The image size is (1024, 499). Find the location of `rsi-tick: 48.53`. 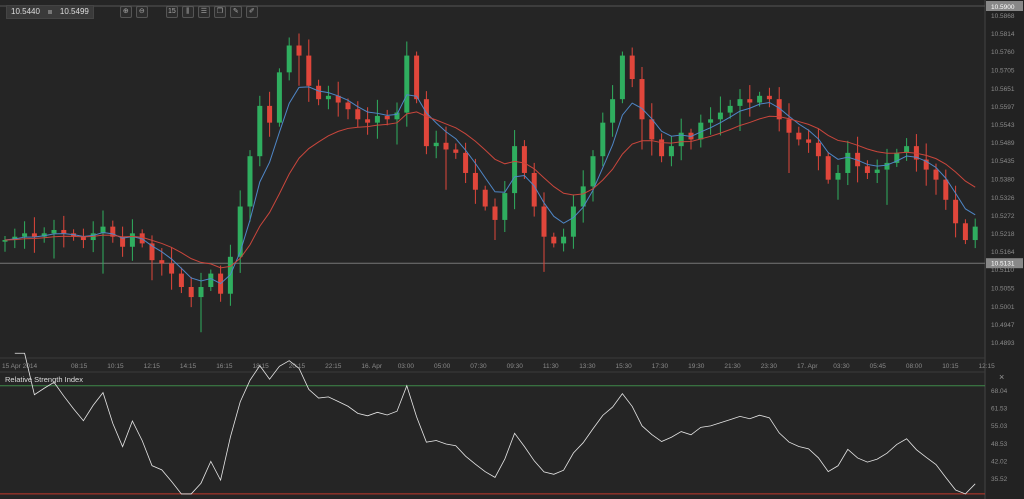

rsi-tick: 48.53 is located at coordinates (999, 444).